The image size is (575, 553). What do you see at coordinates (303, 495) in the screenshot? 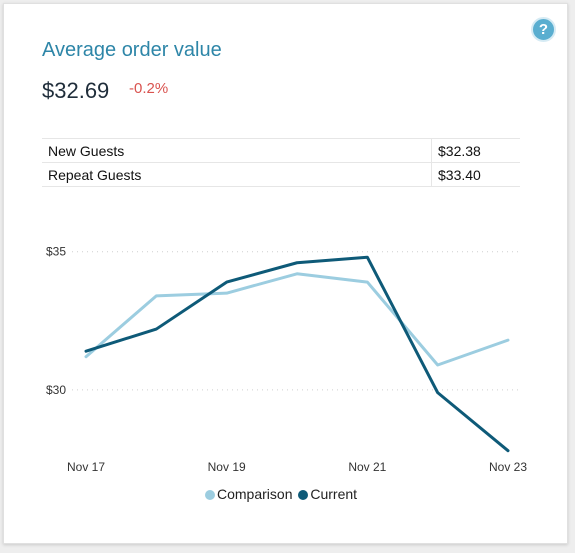
I see `legend-dot-current` at bounding box center [303, 495].